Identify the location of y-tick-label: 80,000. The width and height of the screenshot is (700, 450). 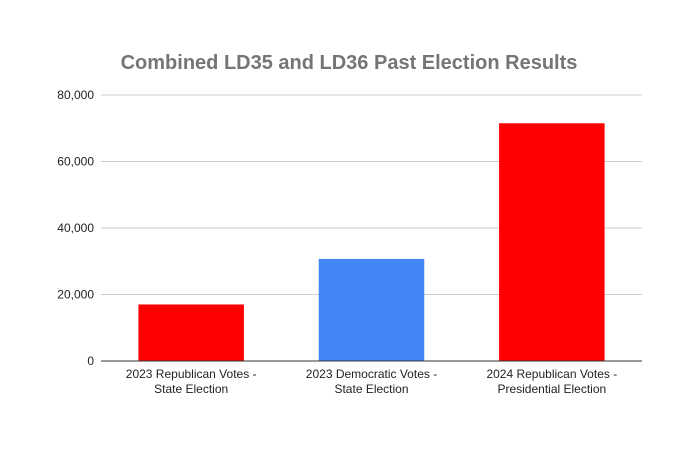
(75, 95).